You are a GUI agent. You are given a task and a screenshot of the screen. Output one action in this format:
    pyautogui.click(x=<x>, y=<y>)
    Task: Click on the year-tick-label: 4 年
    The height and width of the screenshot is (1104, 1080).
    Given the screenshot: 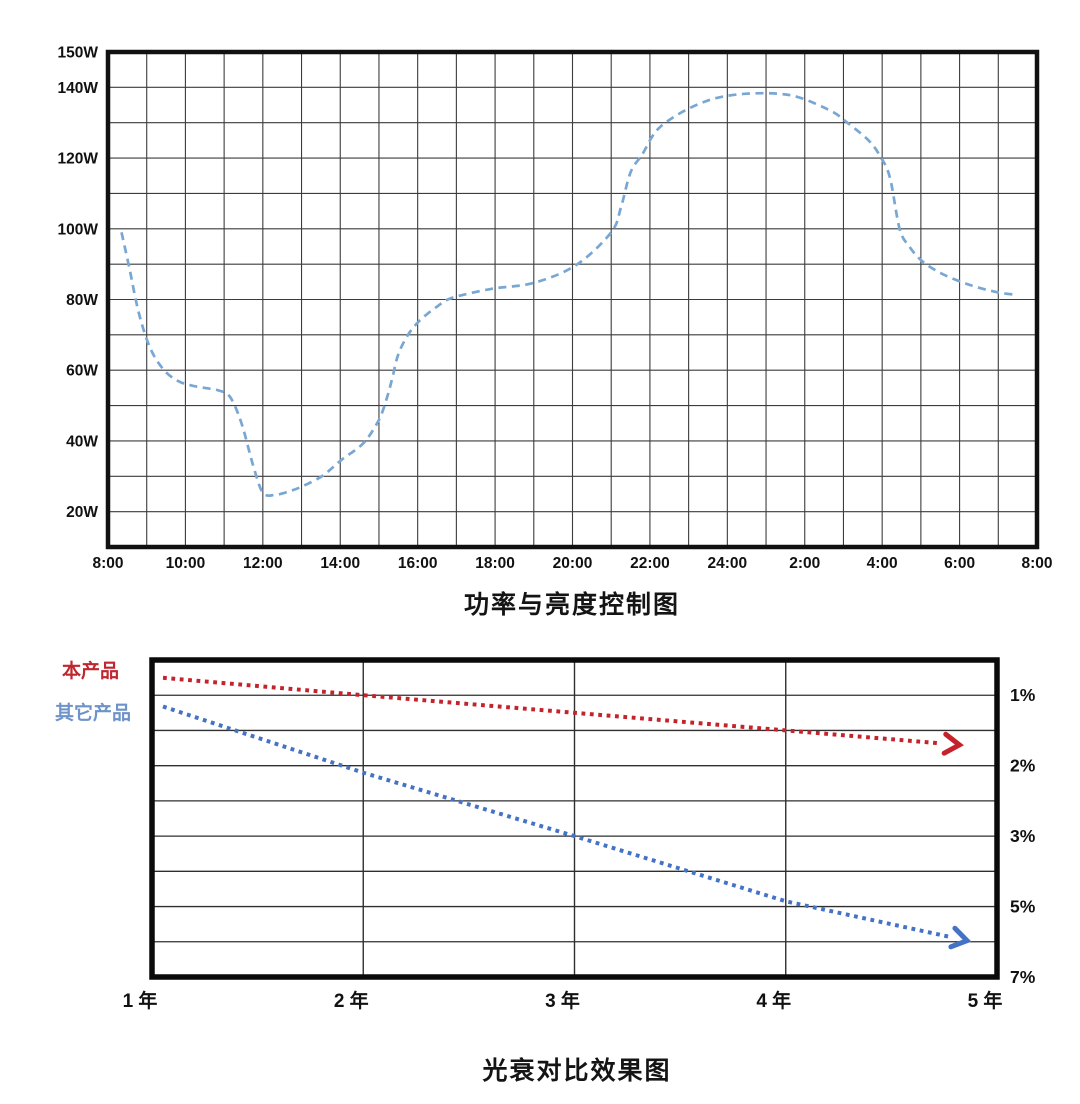 What is the action you would take?
    pyautogui.click(x=773, y=1000)
    